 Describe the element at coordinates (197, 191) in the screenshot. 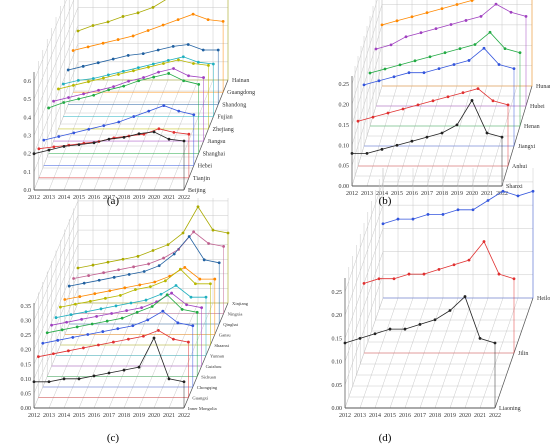

I see `row-label: Beijing` at that location.